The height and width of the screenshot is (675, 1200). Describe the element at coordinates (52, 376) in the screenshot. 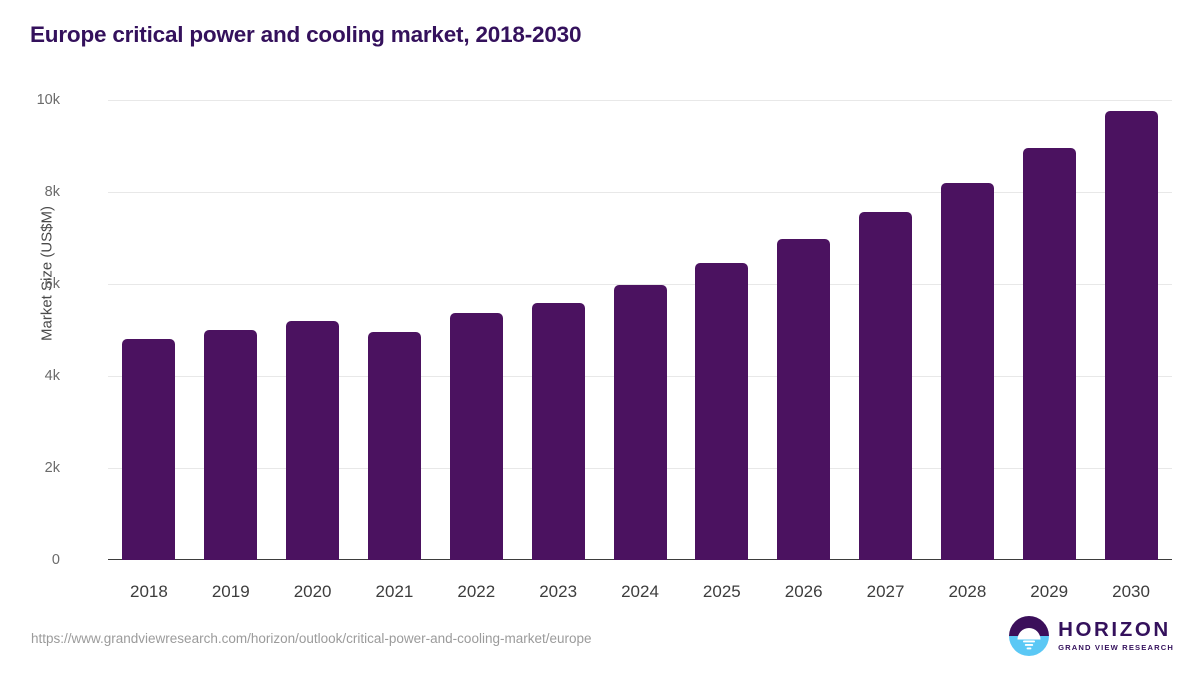

I see `y-axis-tick-label: 4k` at that location.